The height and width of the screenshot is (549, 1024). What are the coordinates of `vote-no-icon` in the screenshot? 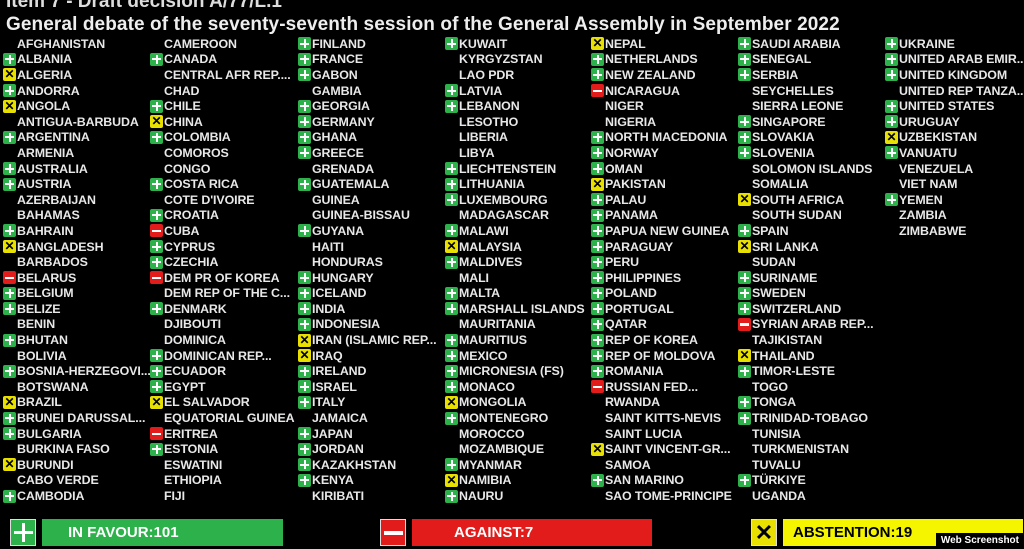 It's located at (156, 434).